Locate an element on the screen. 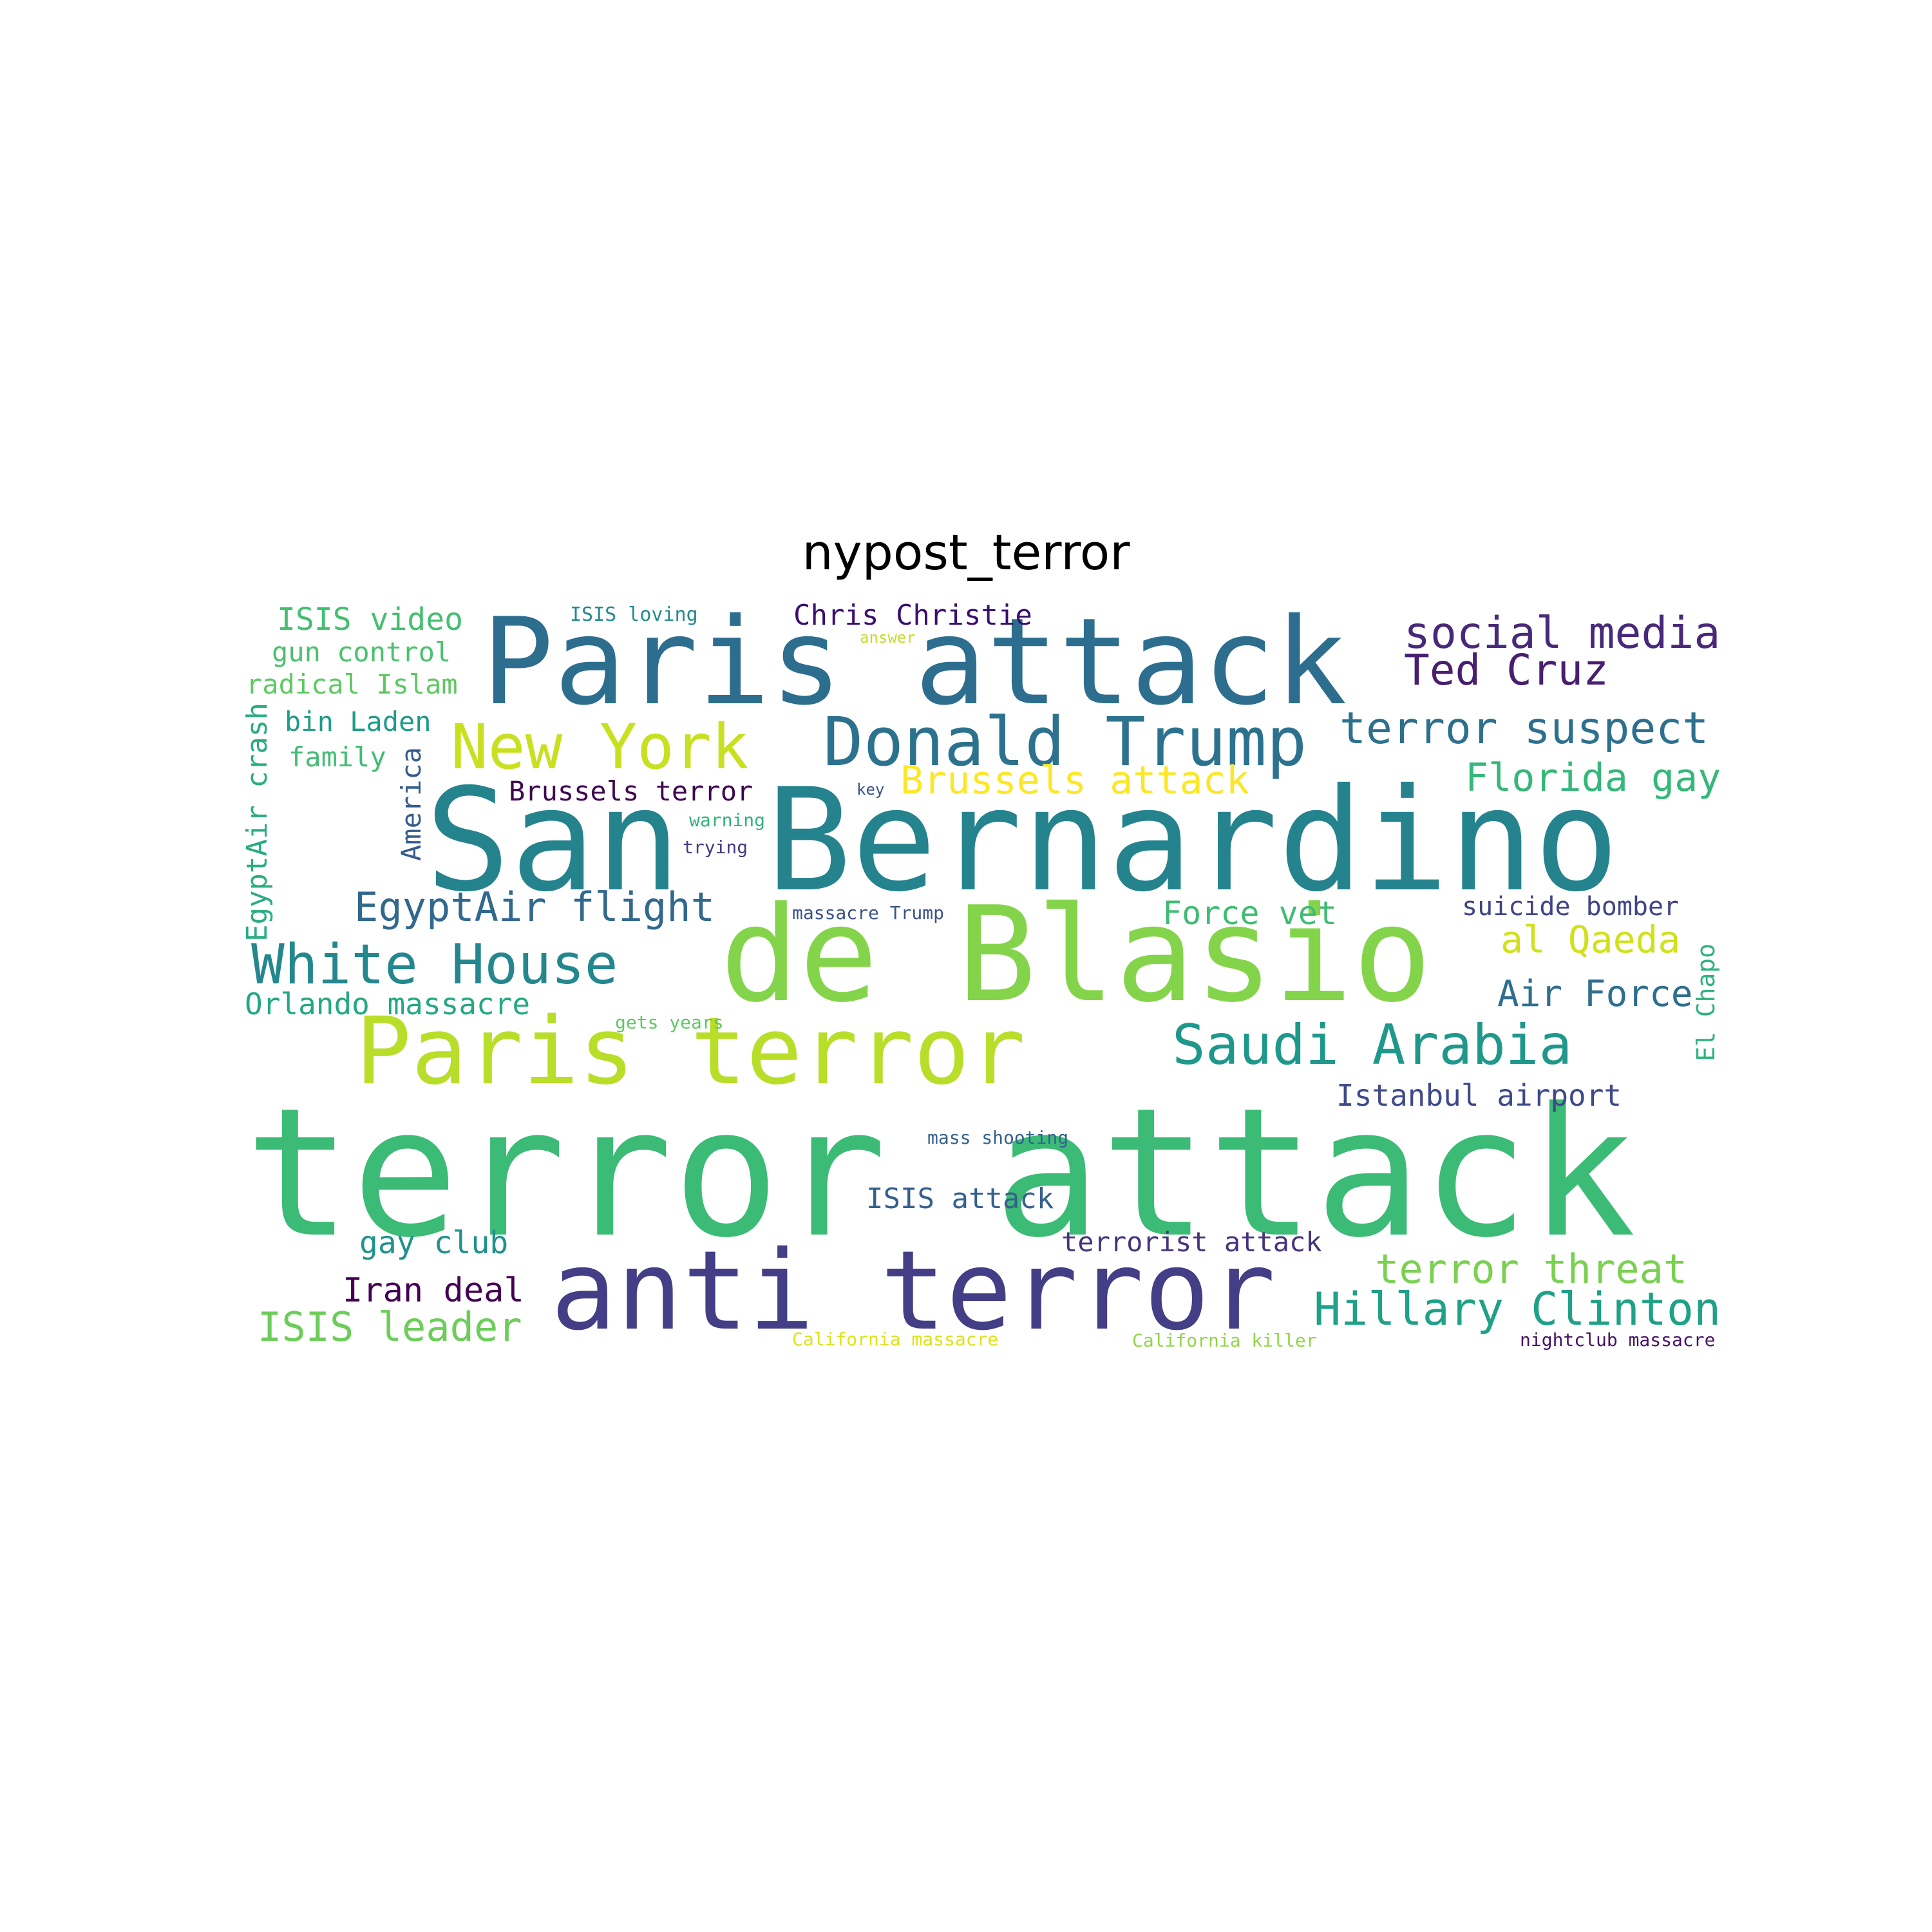 The height and width of the screenshot is (1932, 1932). word: ISIS attack is located at coordinates (960, 1198).